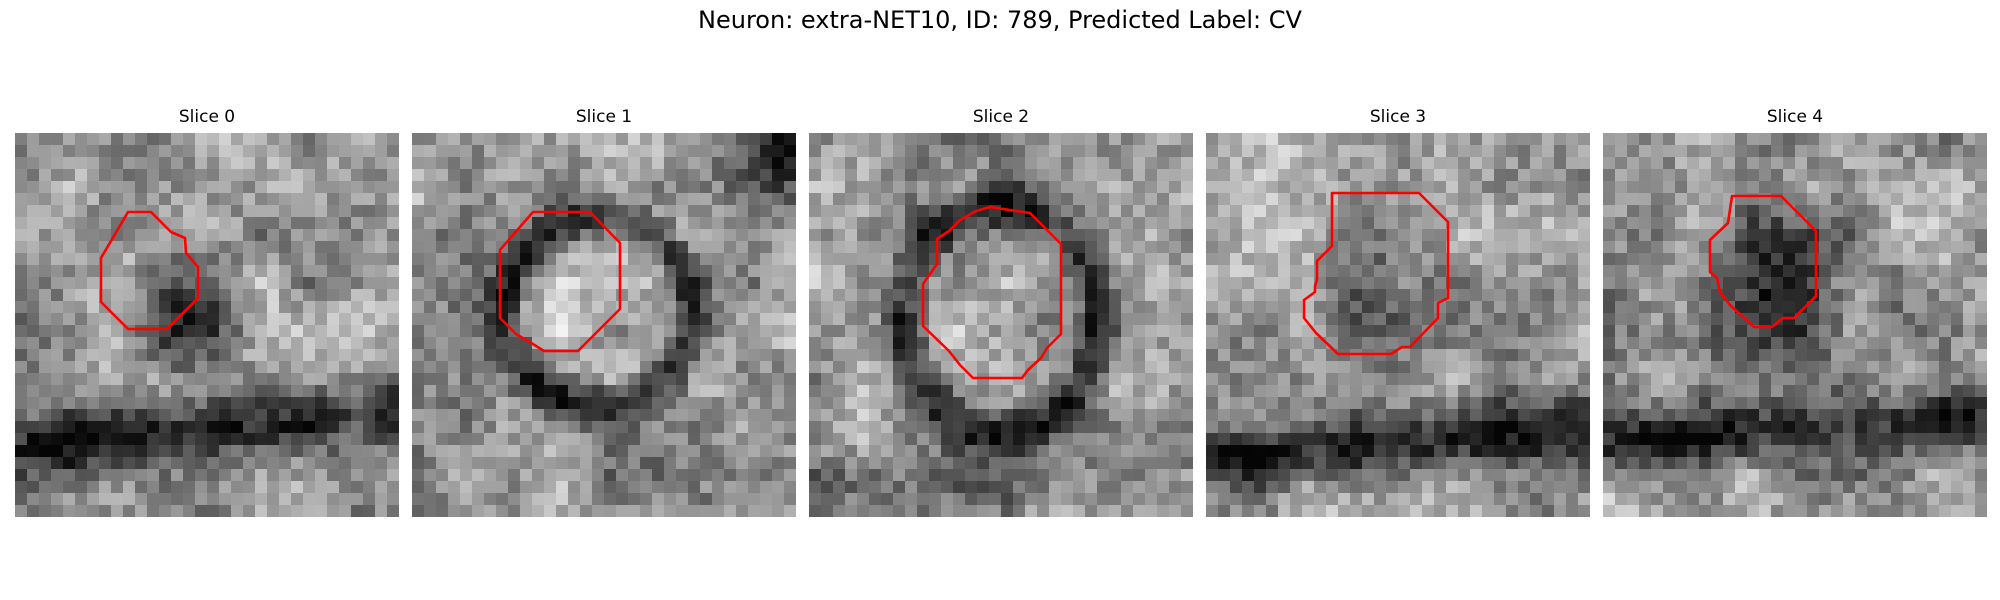  I want to click on slice-panel-2: Slice 2, so click(1001, 312).